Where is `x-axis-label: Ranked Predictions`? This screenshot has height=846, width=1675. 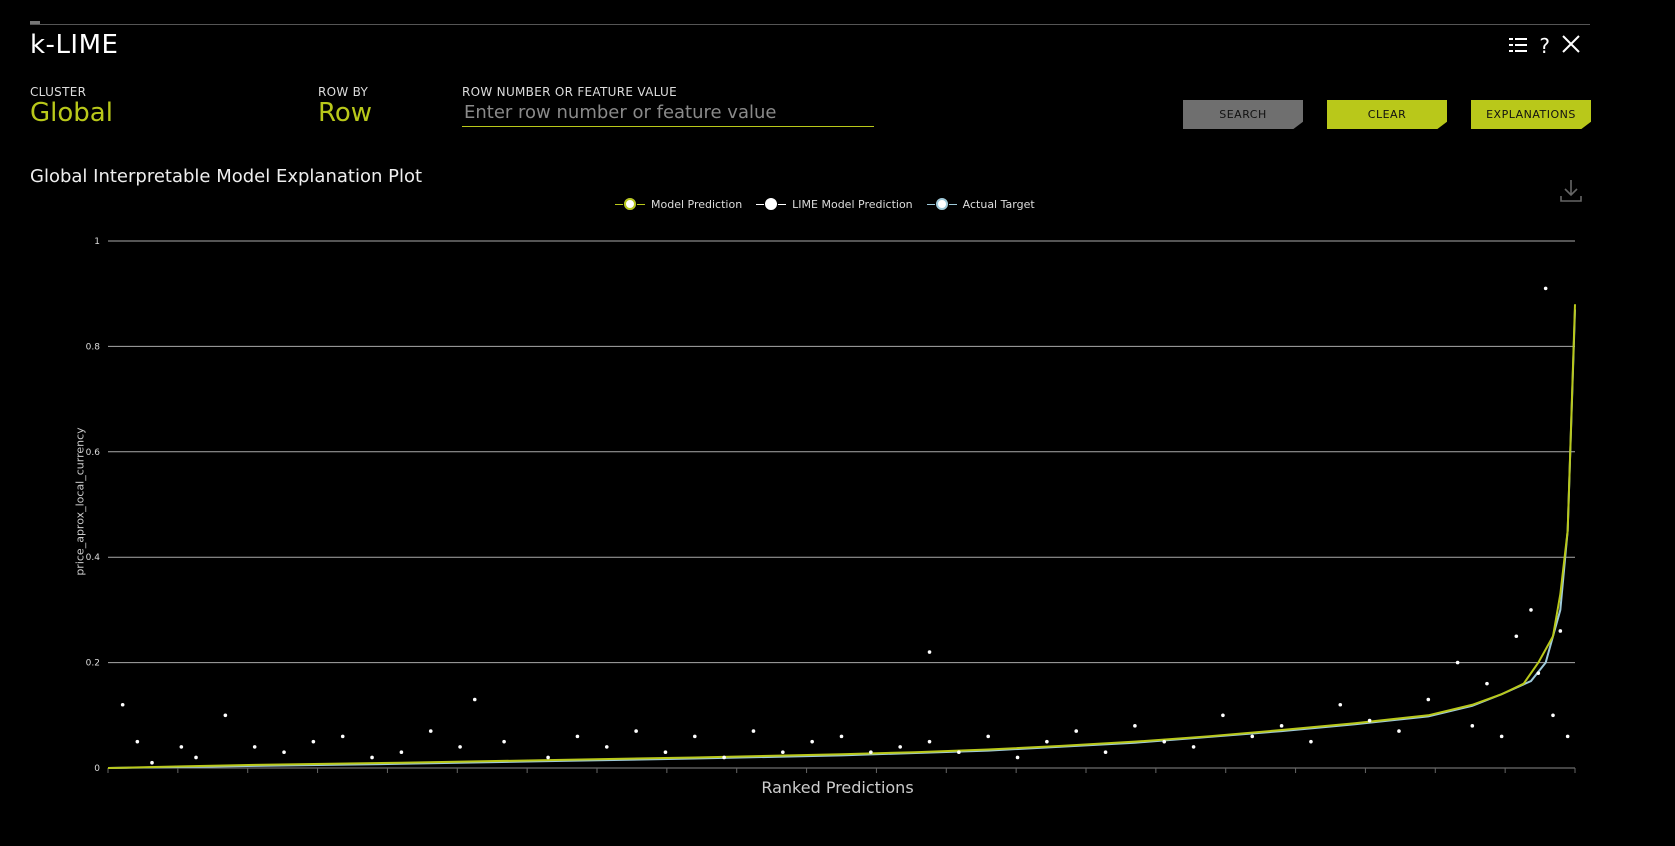
x-axis-label: Ranked Predictions is located at coordinates (837, 787).